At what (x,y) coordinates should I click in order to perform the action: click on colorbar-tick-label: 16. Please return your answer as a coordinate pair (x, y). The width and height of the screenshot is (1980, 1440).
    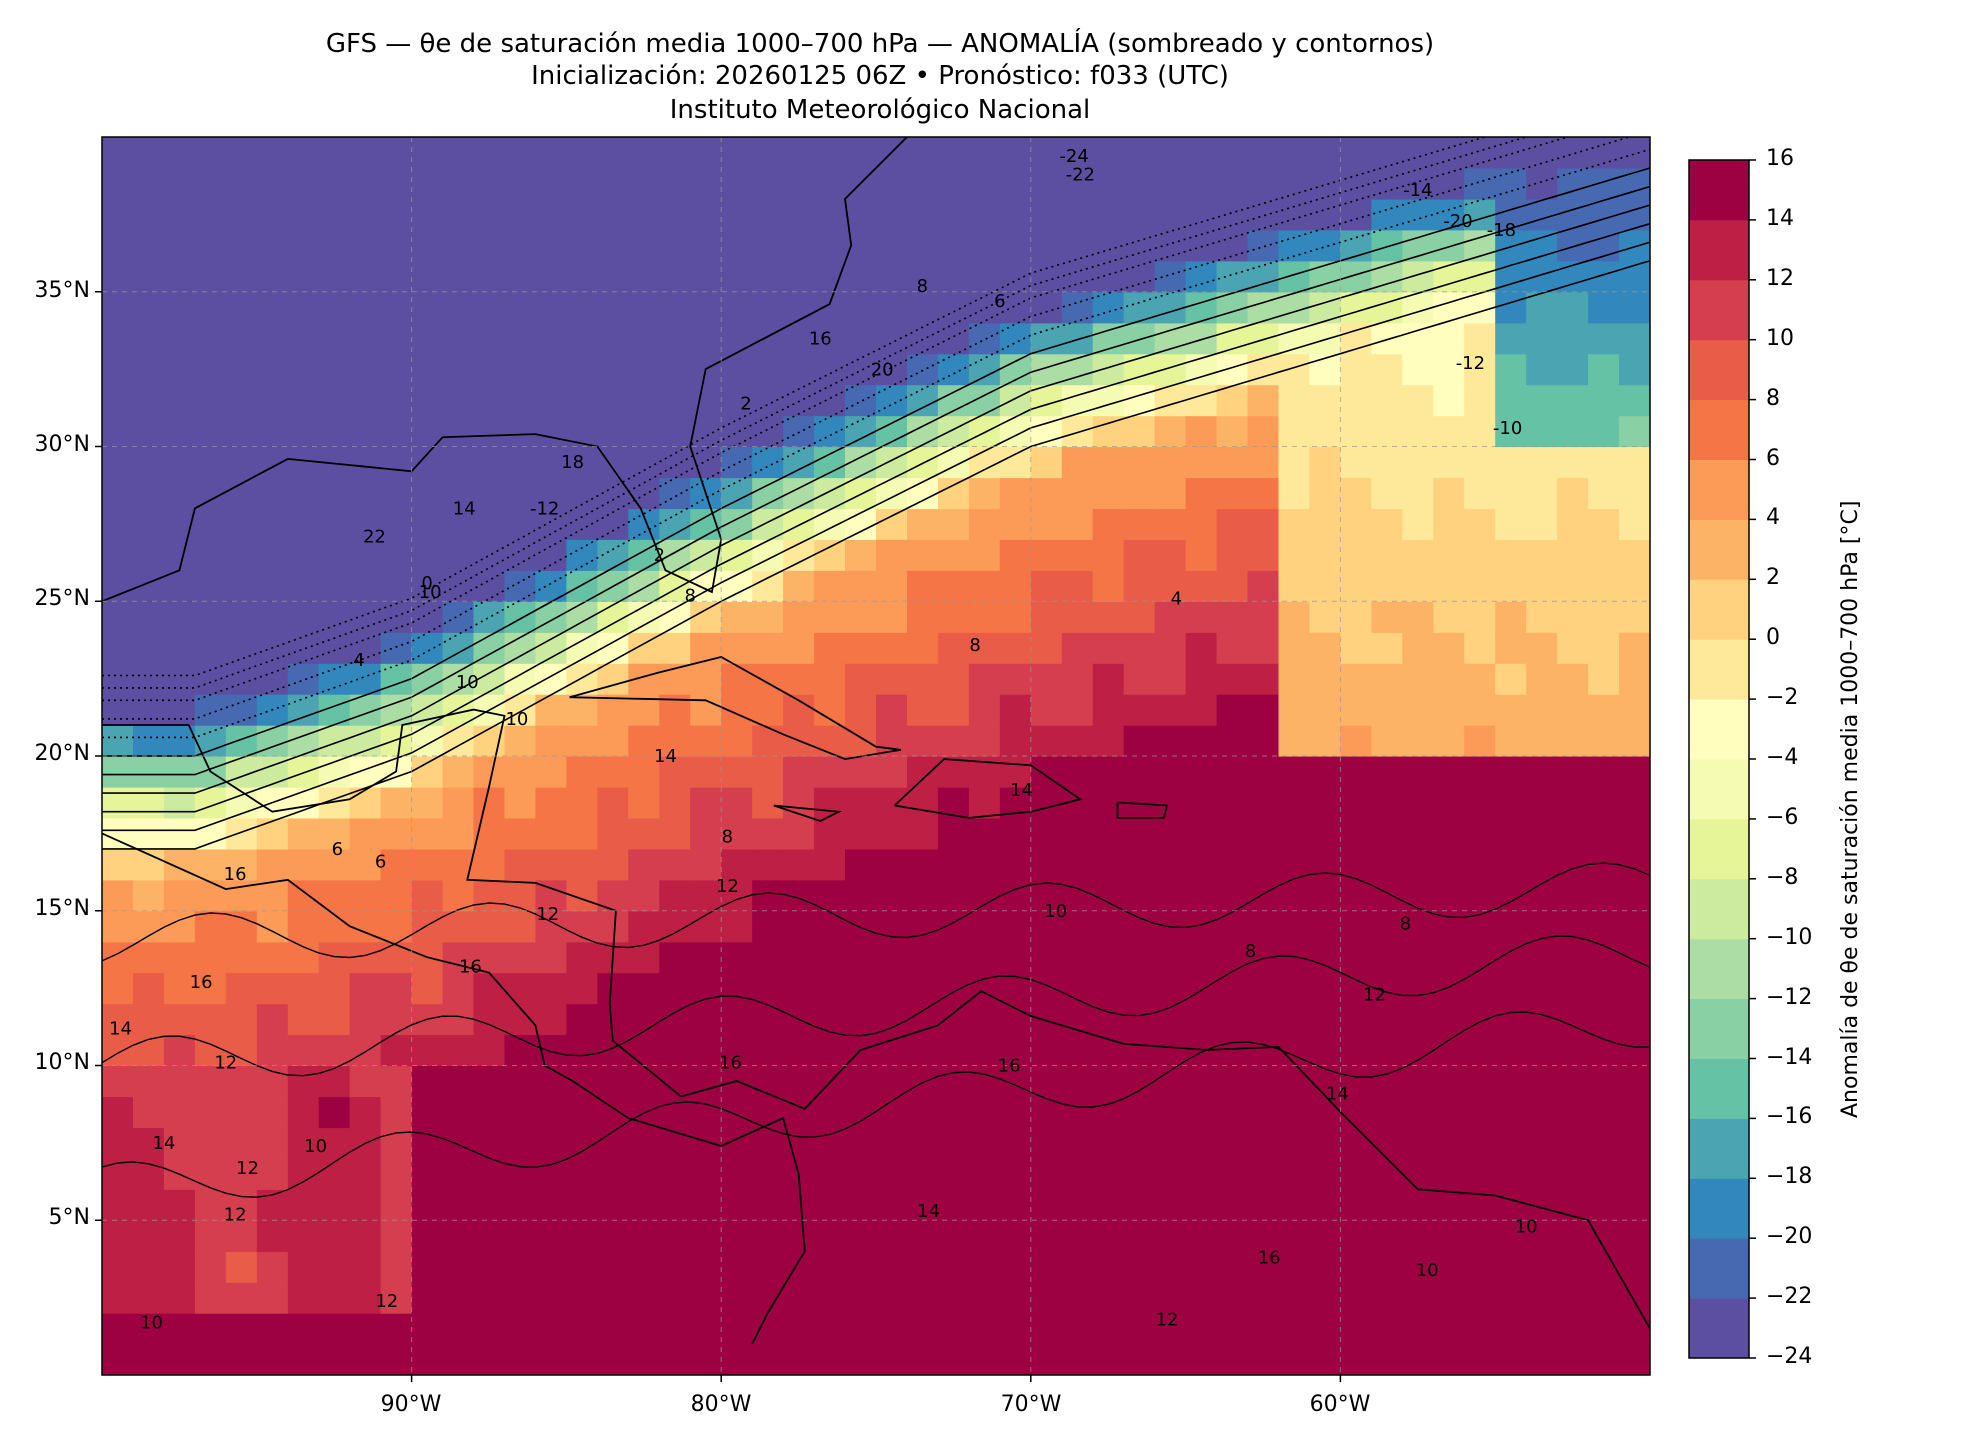
    Looking at the image, I should click on (1780, 158).